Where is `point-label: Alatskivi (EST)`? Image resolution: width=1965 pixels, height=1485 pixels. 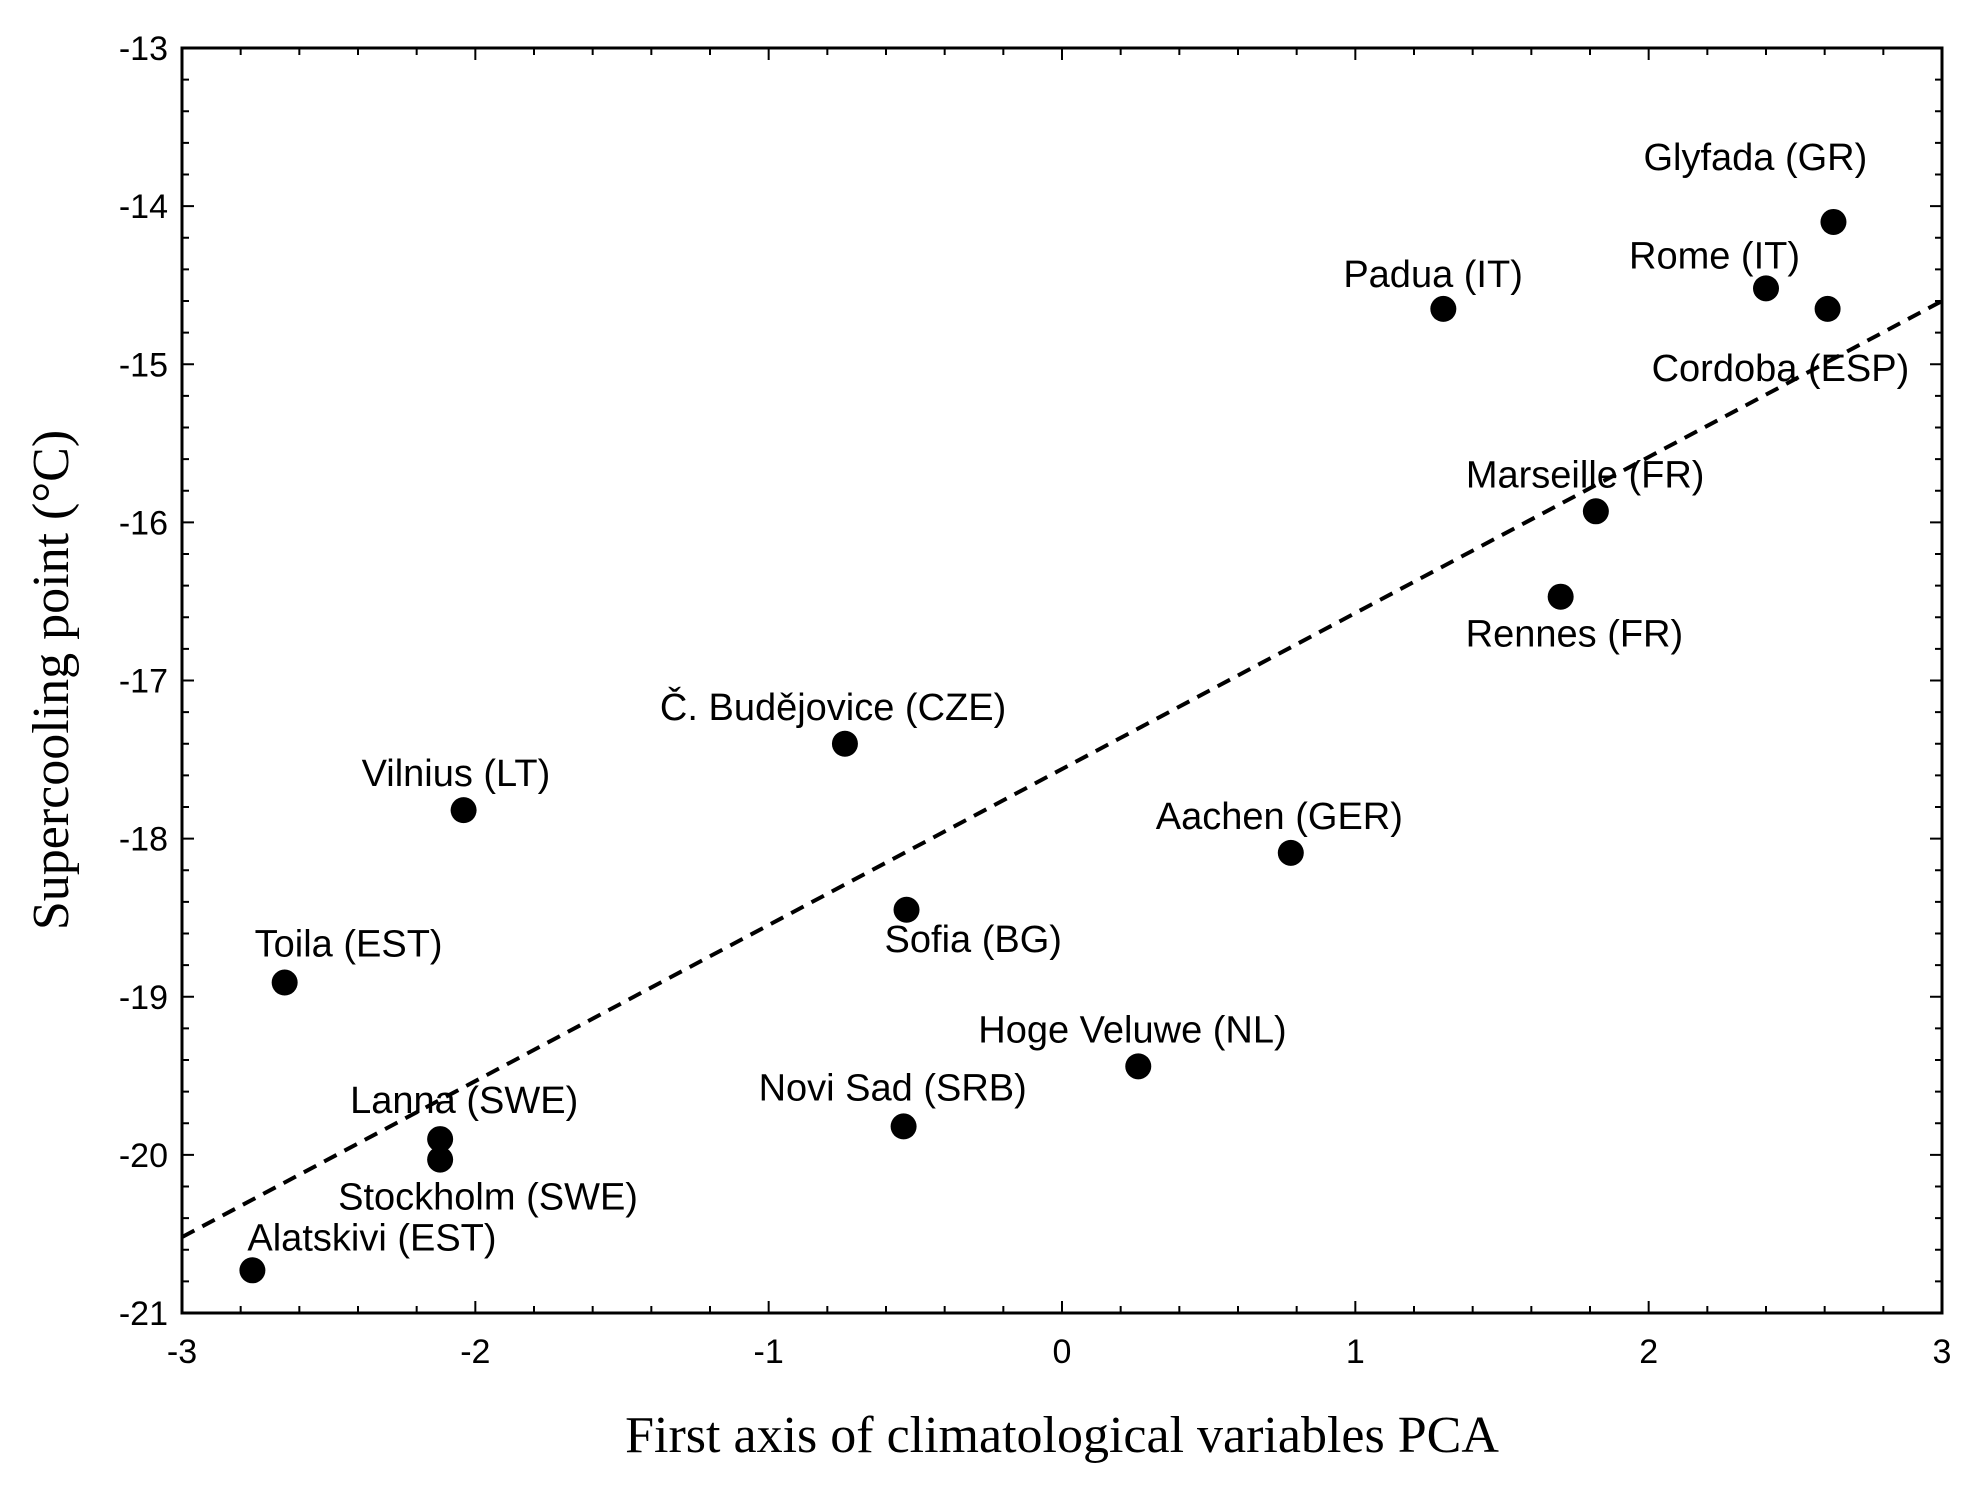
point-label: Alatskivi (EST) is located at coordinates (371, 1238).